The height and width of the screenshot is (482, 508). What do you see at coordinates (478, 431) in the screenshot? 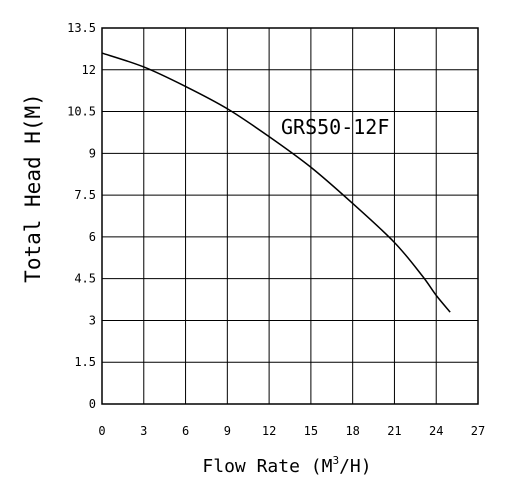
I see `x-tick-label: 27` at bounding box center [478, 431].